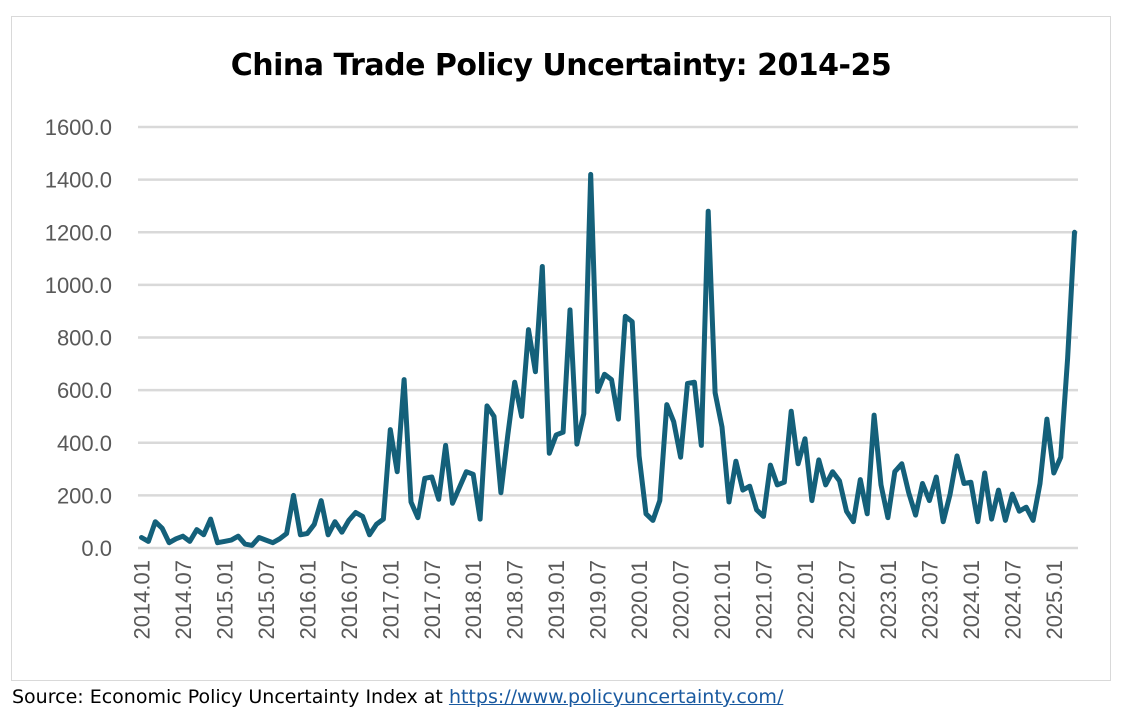 This screenshot has width=1122, height=726. What do you see at coordinates (888, 600) in the screenshot?
I see `x-tick-label: 2023.01` at bounding box center [888, 600].